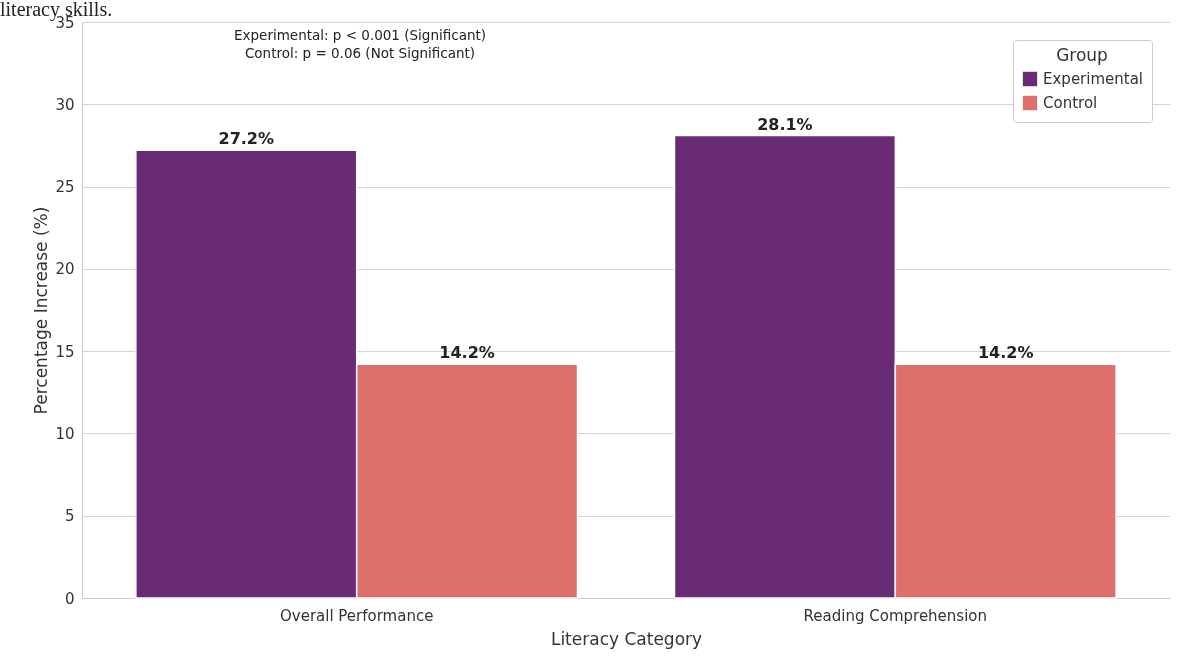 Image resolution: width=1187 pixels, height=660 pixels. Describe the element at coordinates (785, 124) in the screenshot. I see `data-label: 28.1%` at that location.